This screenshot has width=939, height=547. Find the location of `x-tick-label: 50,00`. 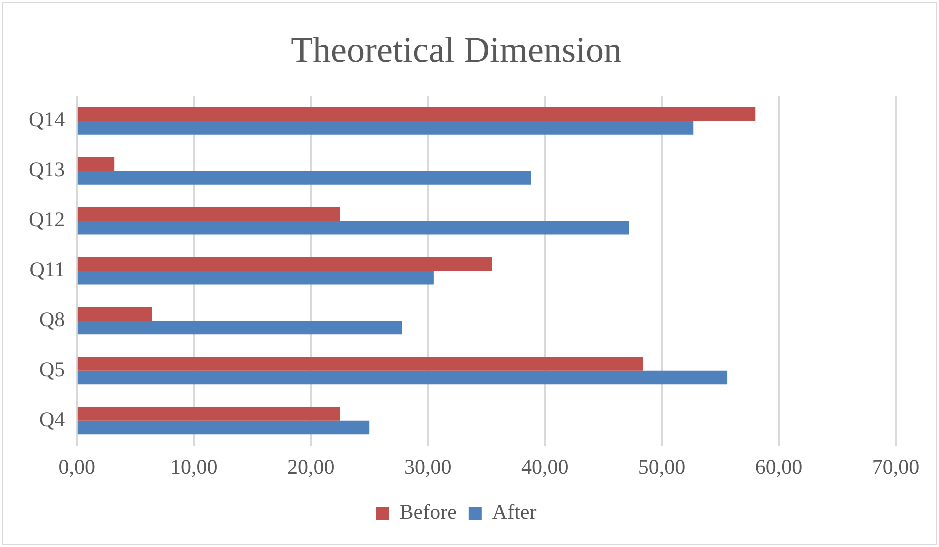

x-tick-label: 50,00 is located at coordinates (662, 466).